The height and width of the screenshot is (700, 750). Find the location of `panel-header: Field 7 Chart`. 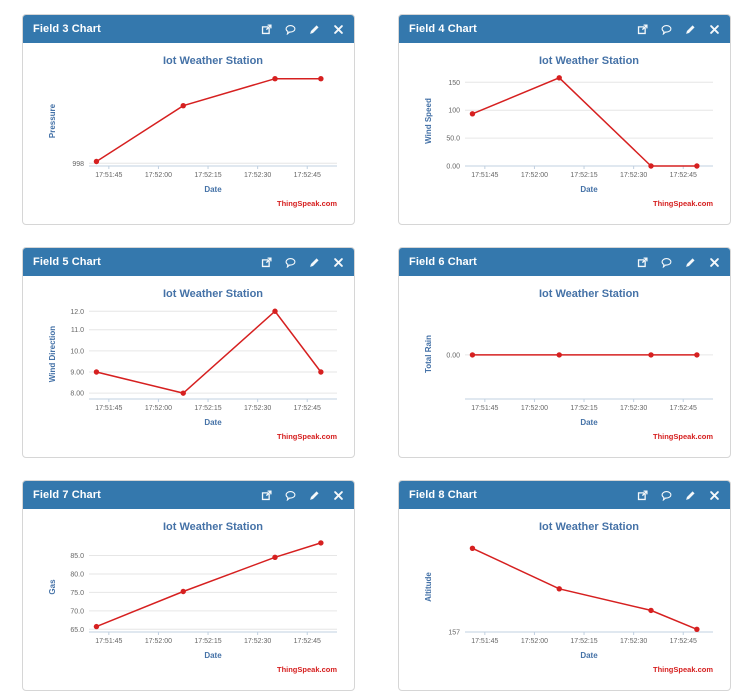

panel-header: Field 7 Chart is located at coordinates (188, 495).